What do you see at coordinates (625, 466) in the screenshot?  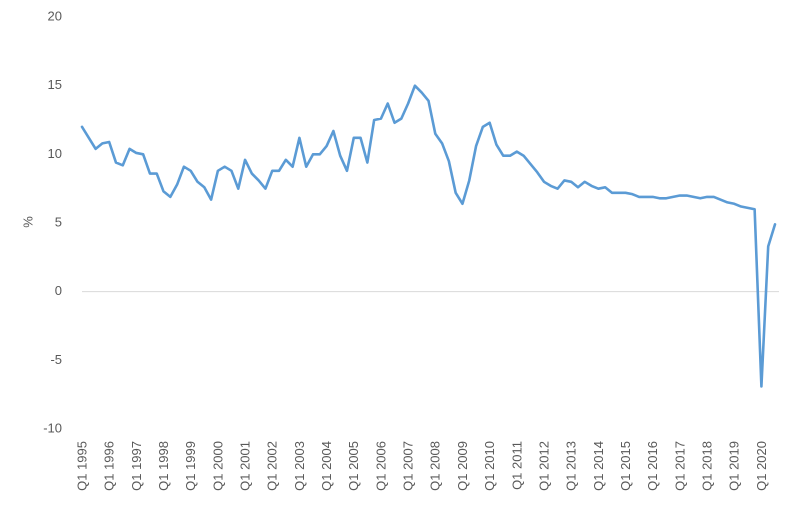 I see `x-tick-label: Q1 2015` at bounding box center [625, 466].